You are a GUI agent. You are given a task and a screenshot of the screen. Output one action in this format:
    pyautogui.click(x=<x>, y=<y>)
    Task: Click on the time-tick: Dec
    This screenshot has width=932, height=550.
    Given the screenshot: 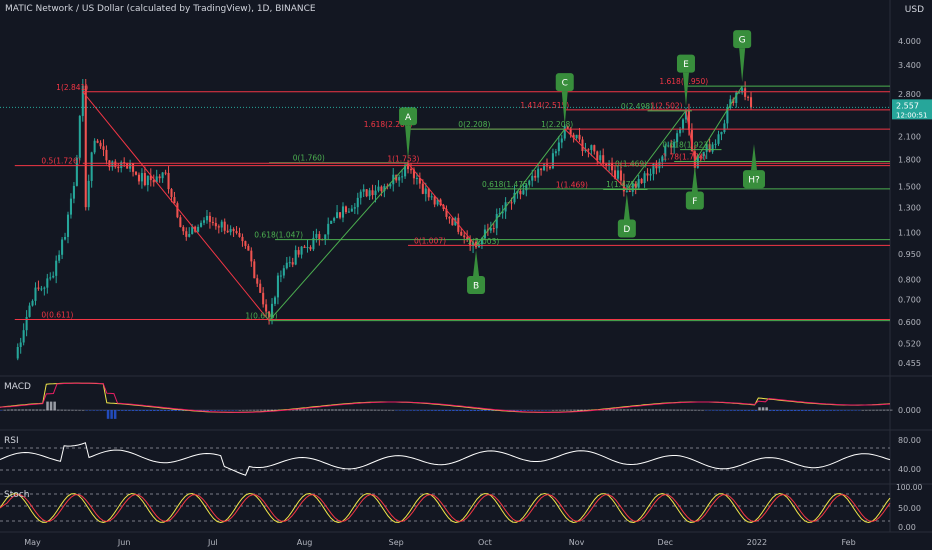 What is the action you would take?
    pyautogui.click(x=665, y=542)
    